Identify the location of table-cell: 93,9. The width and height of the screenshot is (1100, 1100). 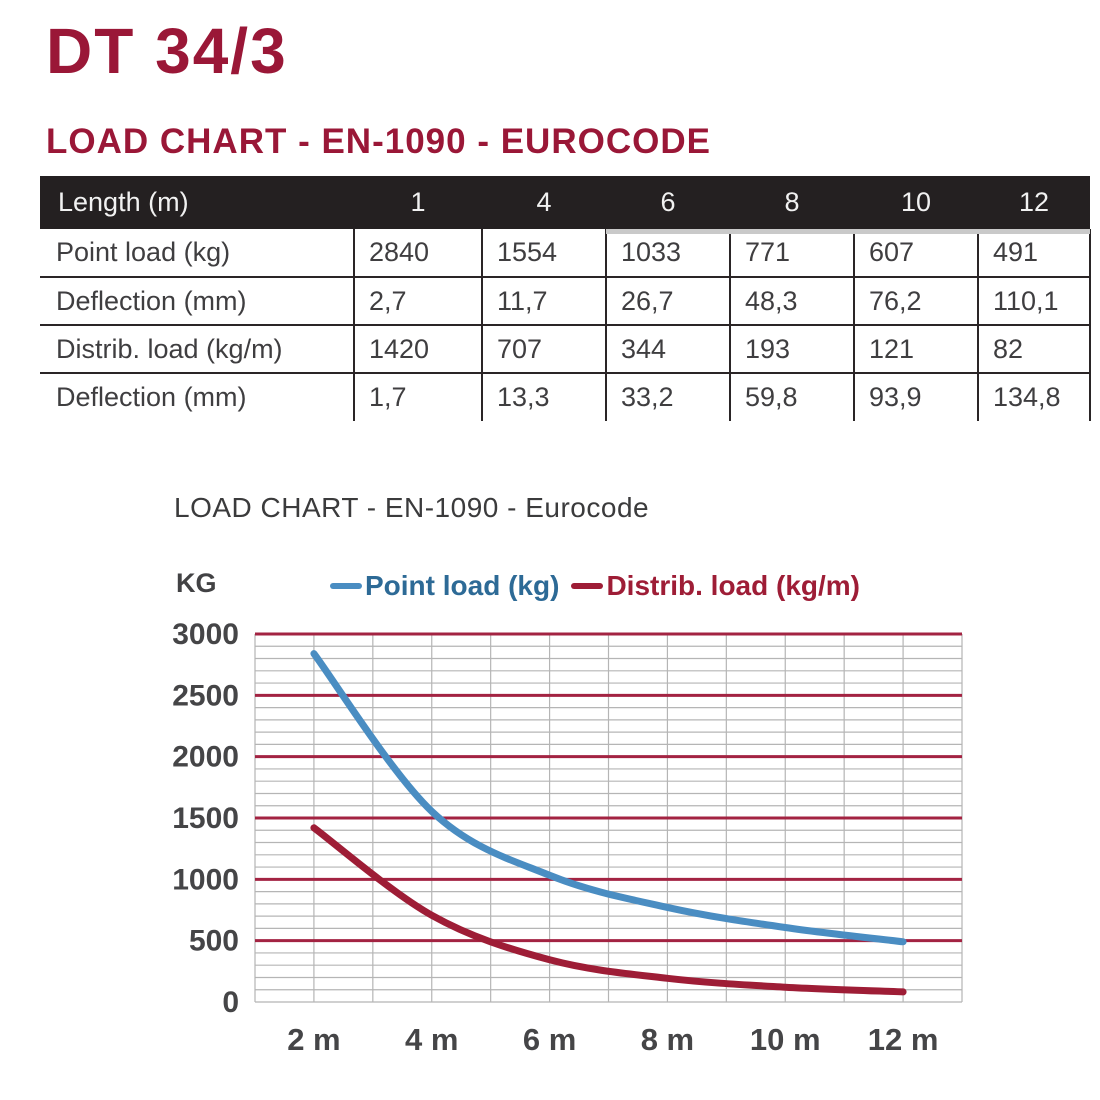
(915, 397).